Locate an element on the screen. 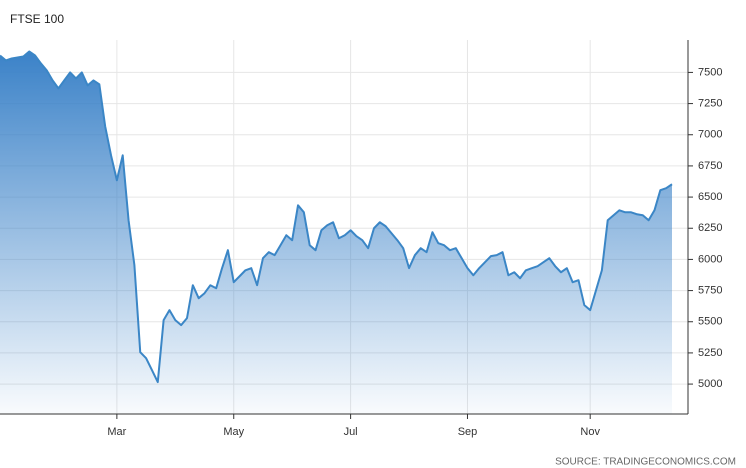 This screenshot has width=746, height=468. y-tick-label: 7250 is located at coordinates (710, 103).